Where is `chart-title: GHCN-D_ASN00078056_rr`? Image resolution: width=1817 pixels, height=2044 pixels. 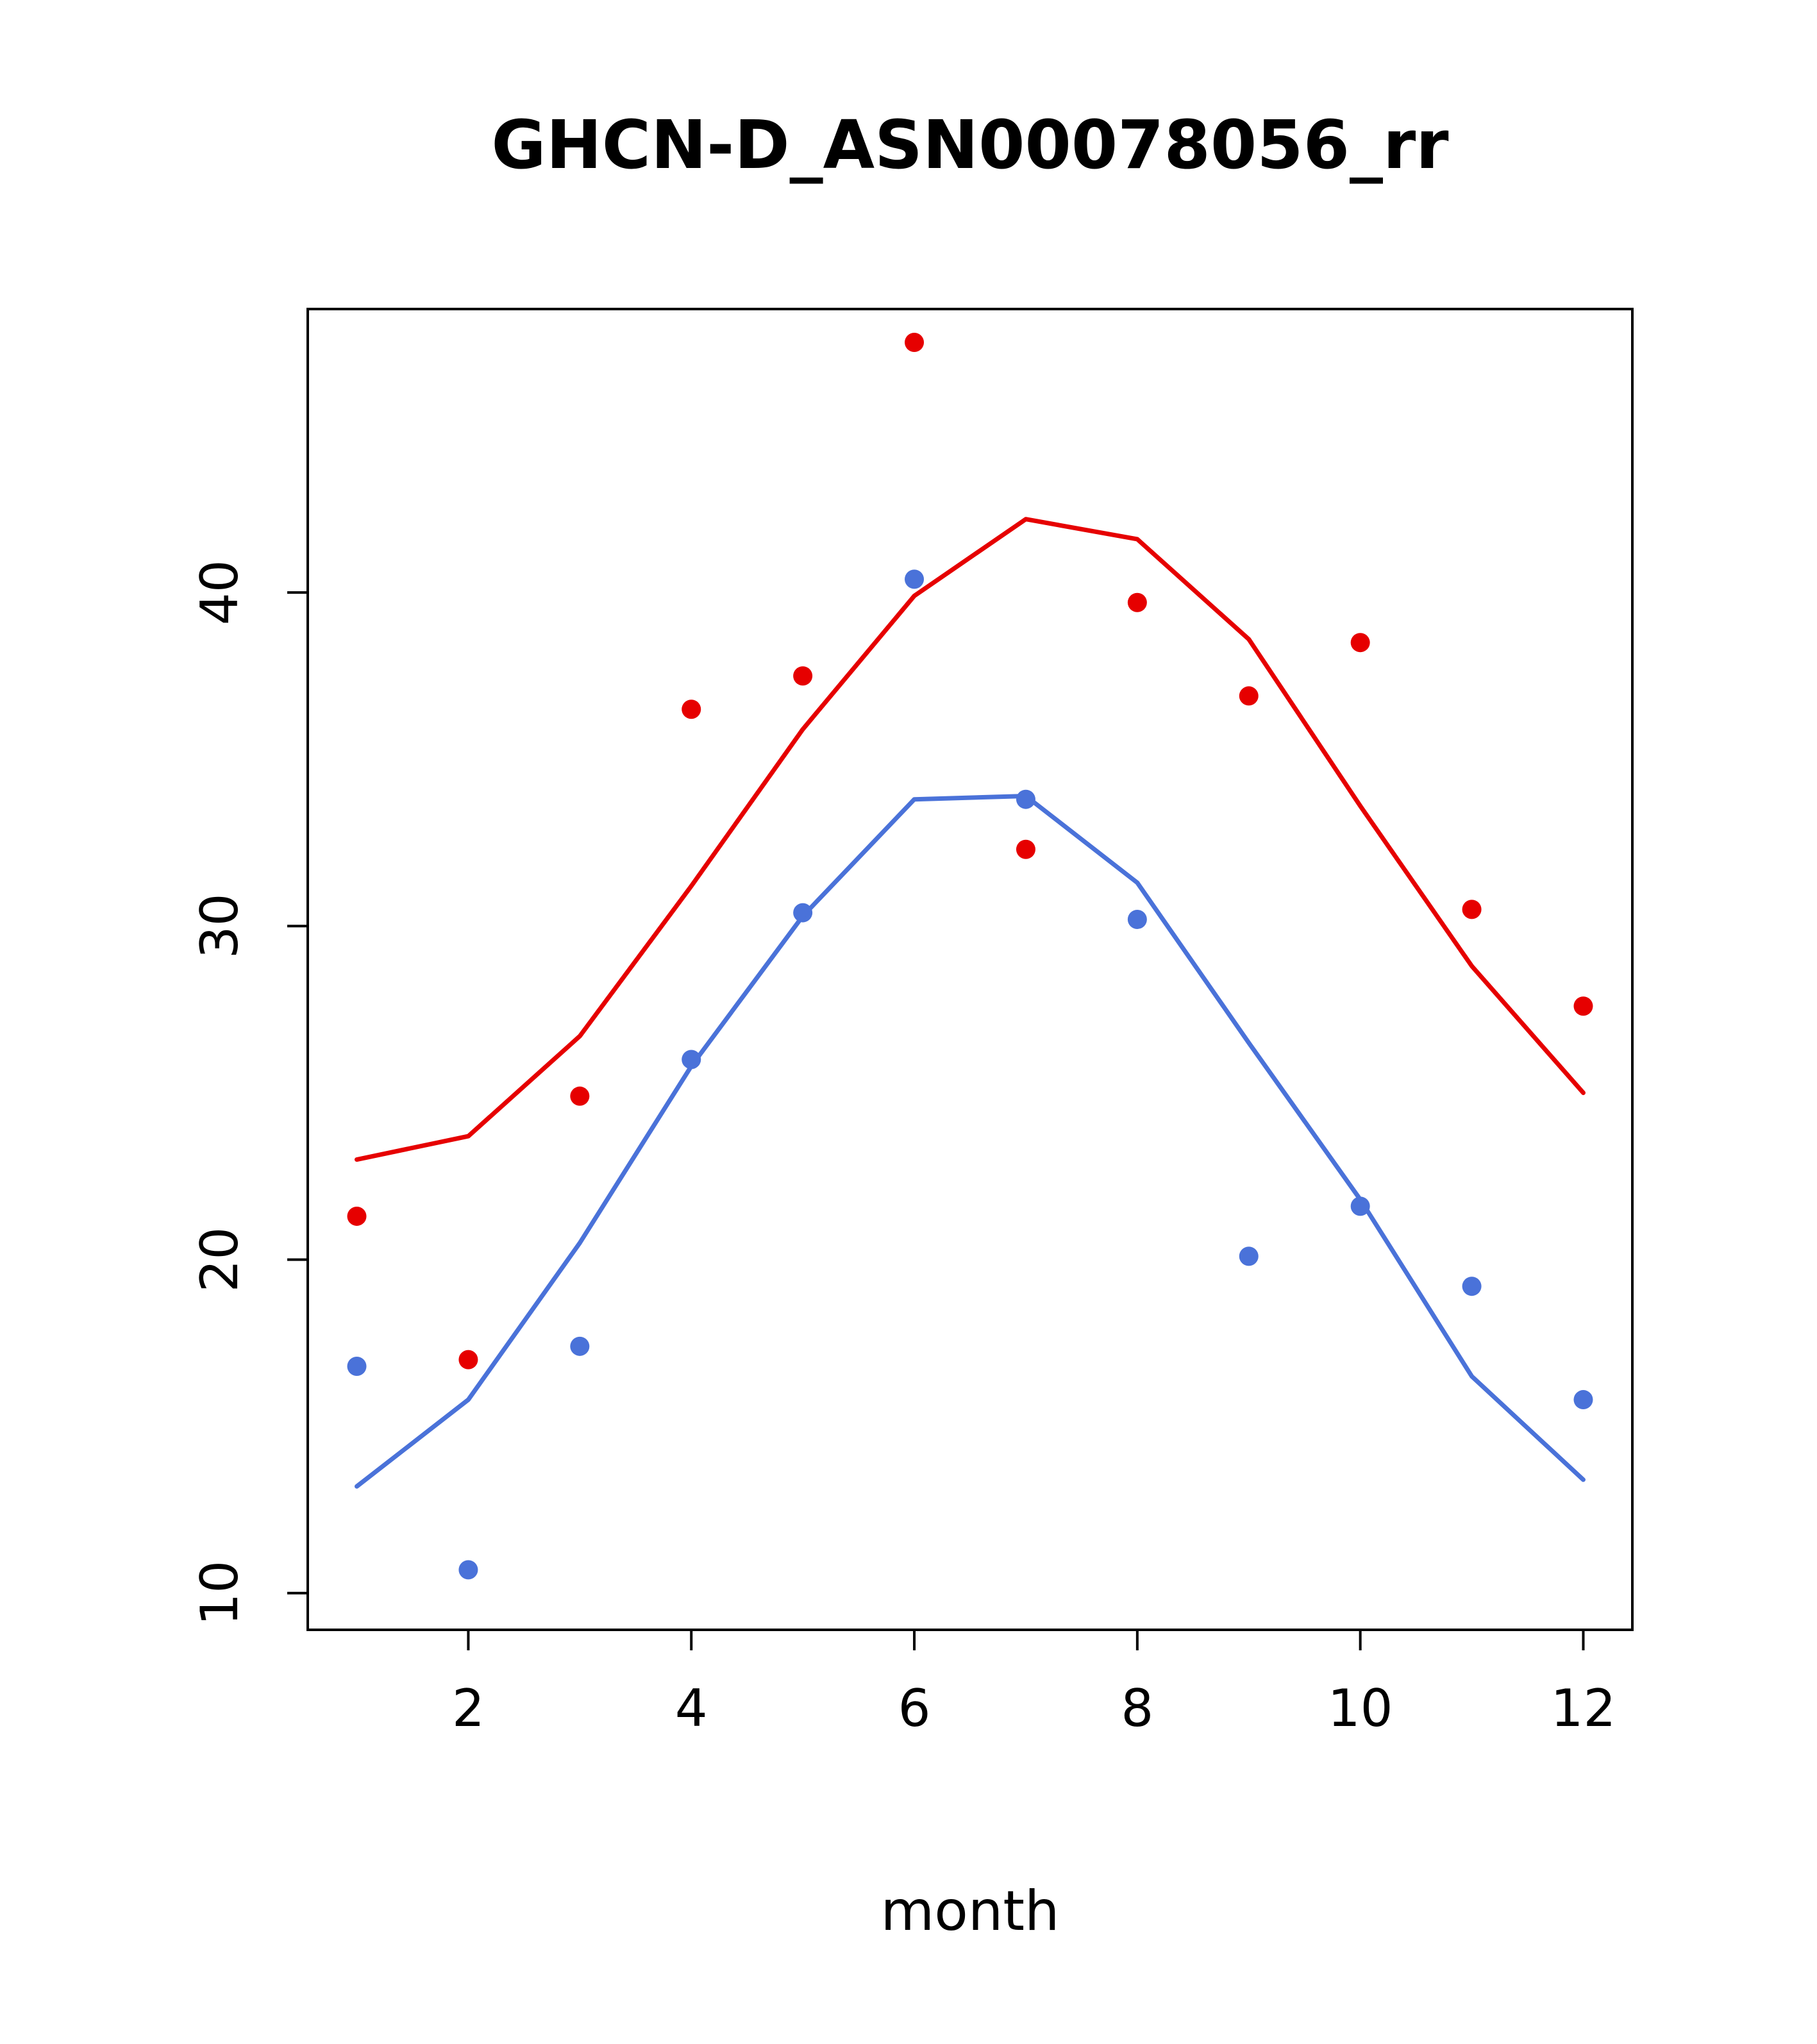 chart-title: GHCN-D_ASN00078056_rr is located at coordinates (970, 145).